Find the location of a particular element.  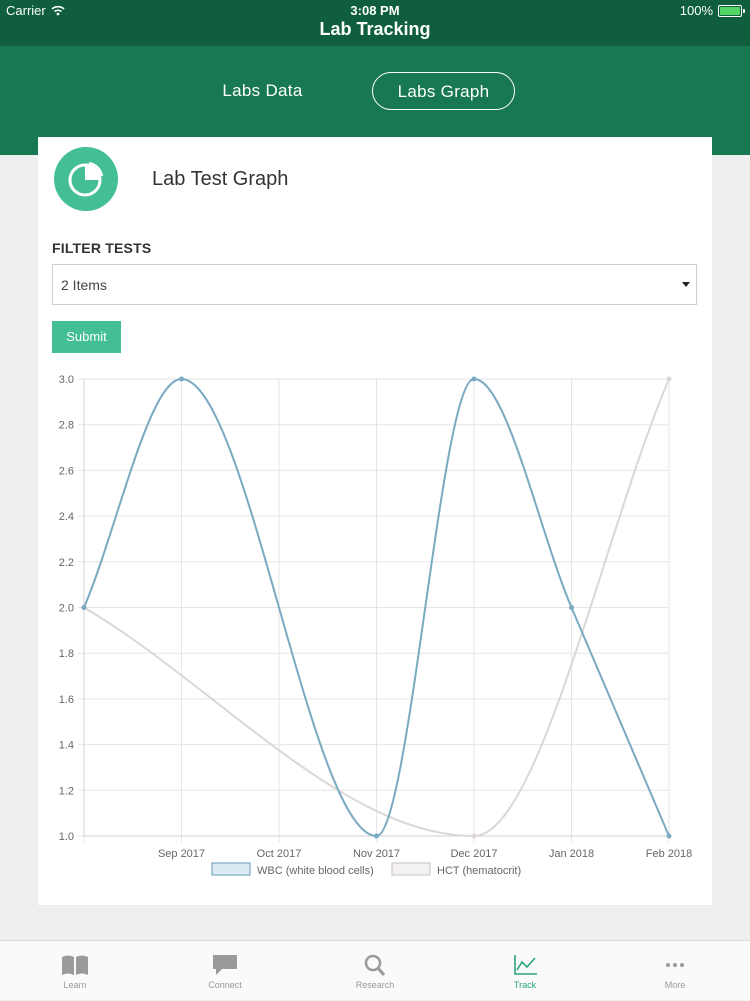

x-tick-label: Feb 2018 is located at coordinates (669, 854).